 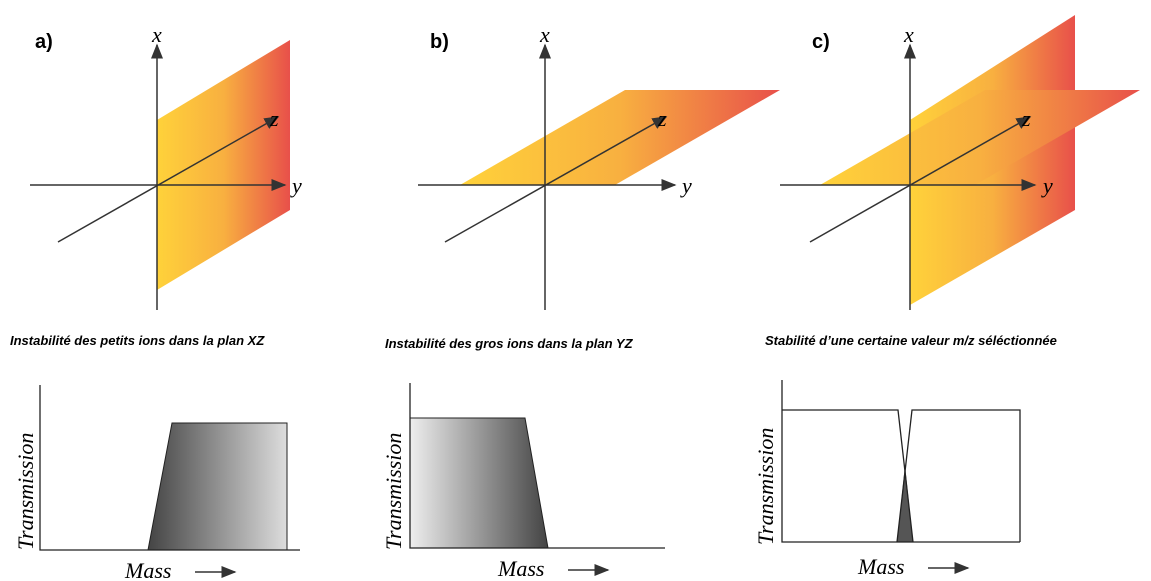 I want to click on panel-label: a), so click(x=44, y=42).